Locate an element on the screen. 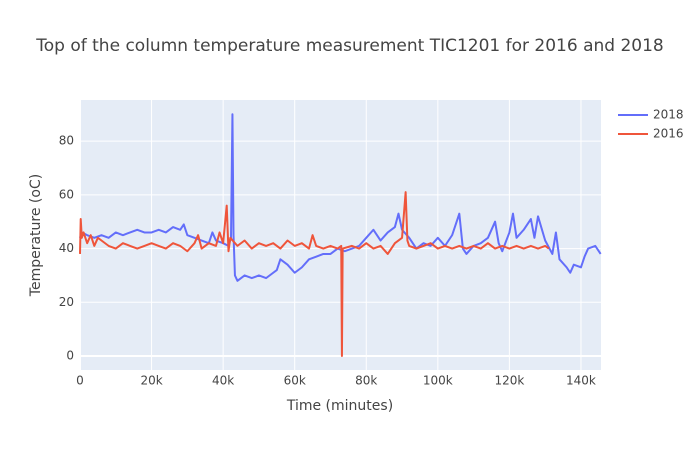 Image resolution: width=700 pixels, height=450 pixels. x-tick-label: 0 is located at coordinates (80, 381).